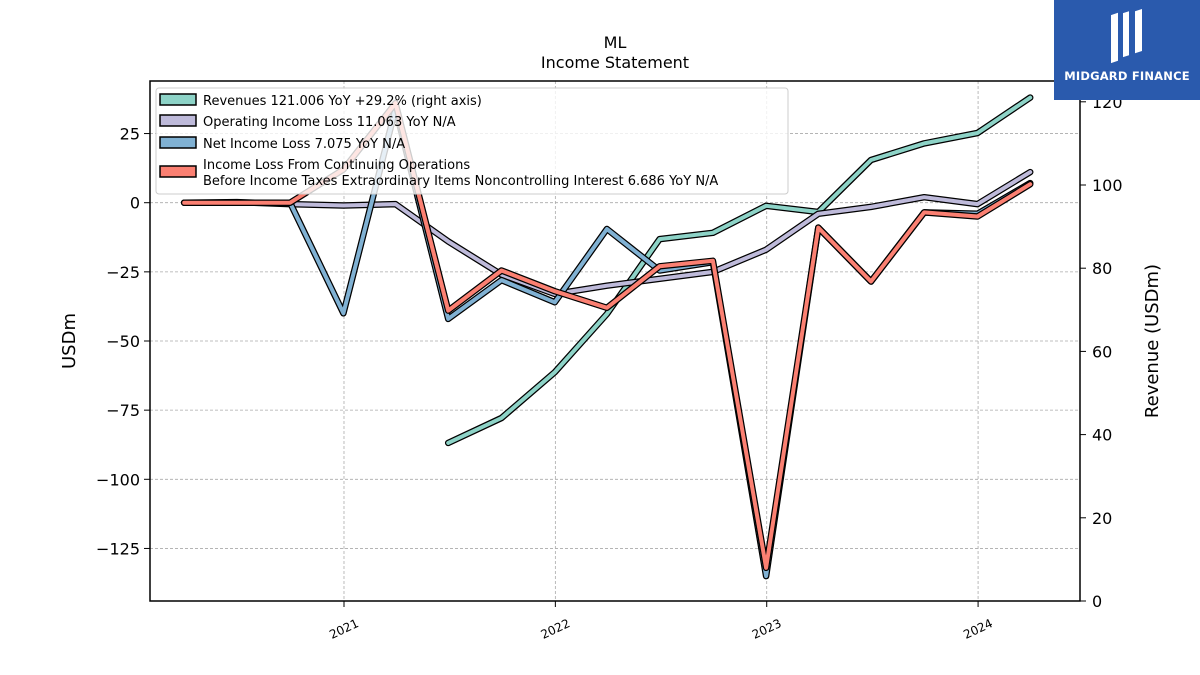  I want to click on y2-tick-label: 60, so click(1102, 351).